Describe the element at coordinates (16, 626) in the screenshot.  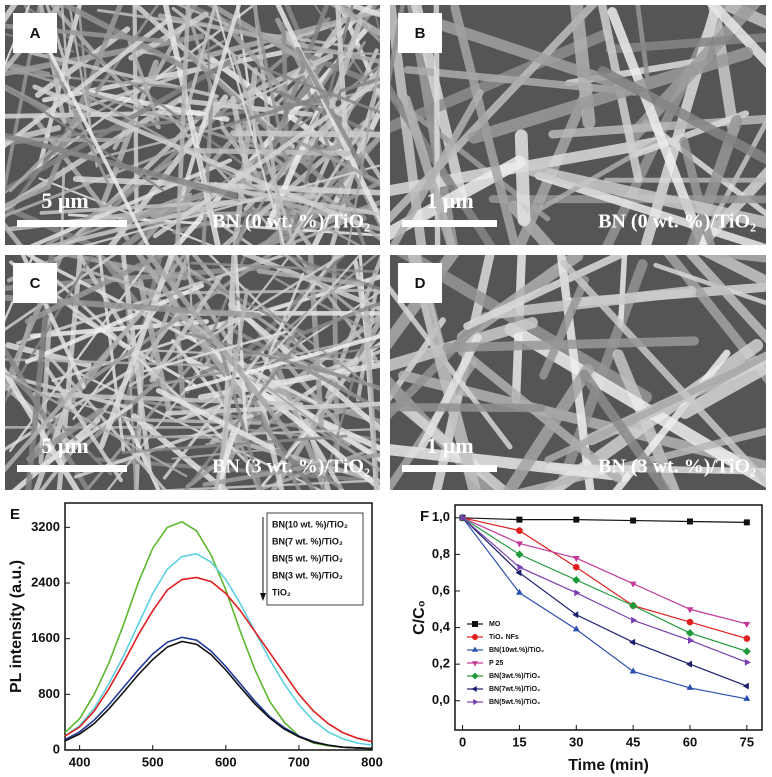
I see `y-axis-label: PL intensity (a.u.)` at that location.